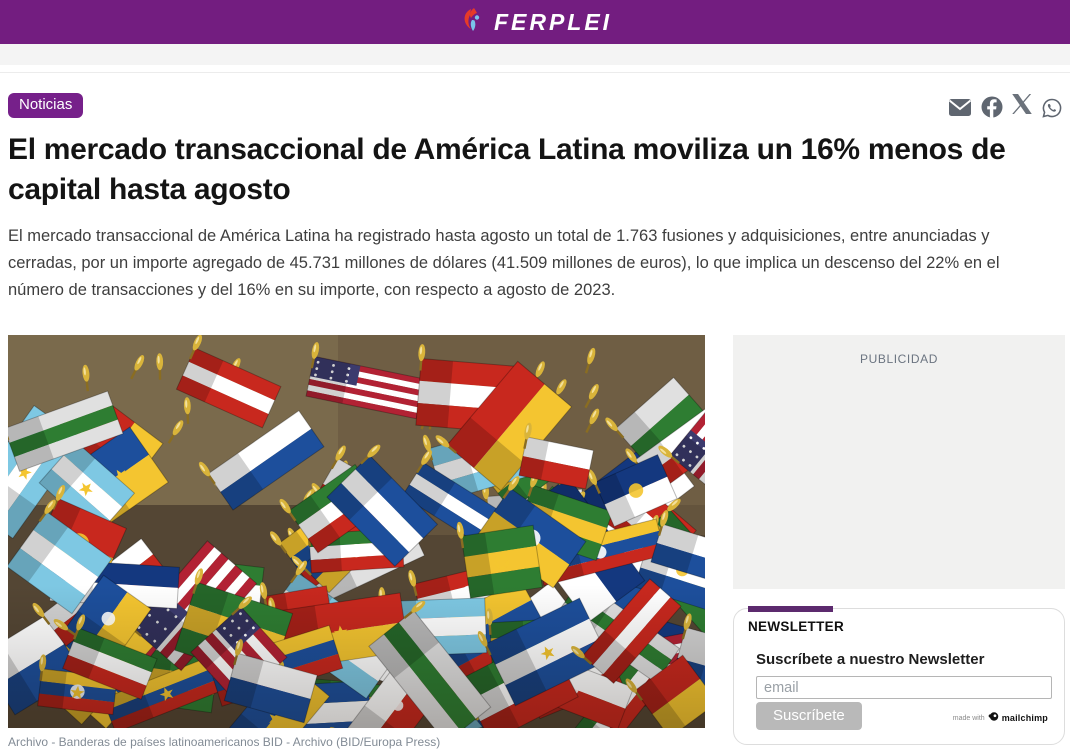 The image size is (1070, 749). What do you see at coordinates (535, 72) in the screenshot?
I see `separator-line` at bounding box center [535, 72].